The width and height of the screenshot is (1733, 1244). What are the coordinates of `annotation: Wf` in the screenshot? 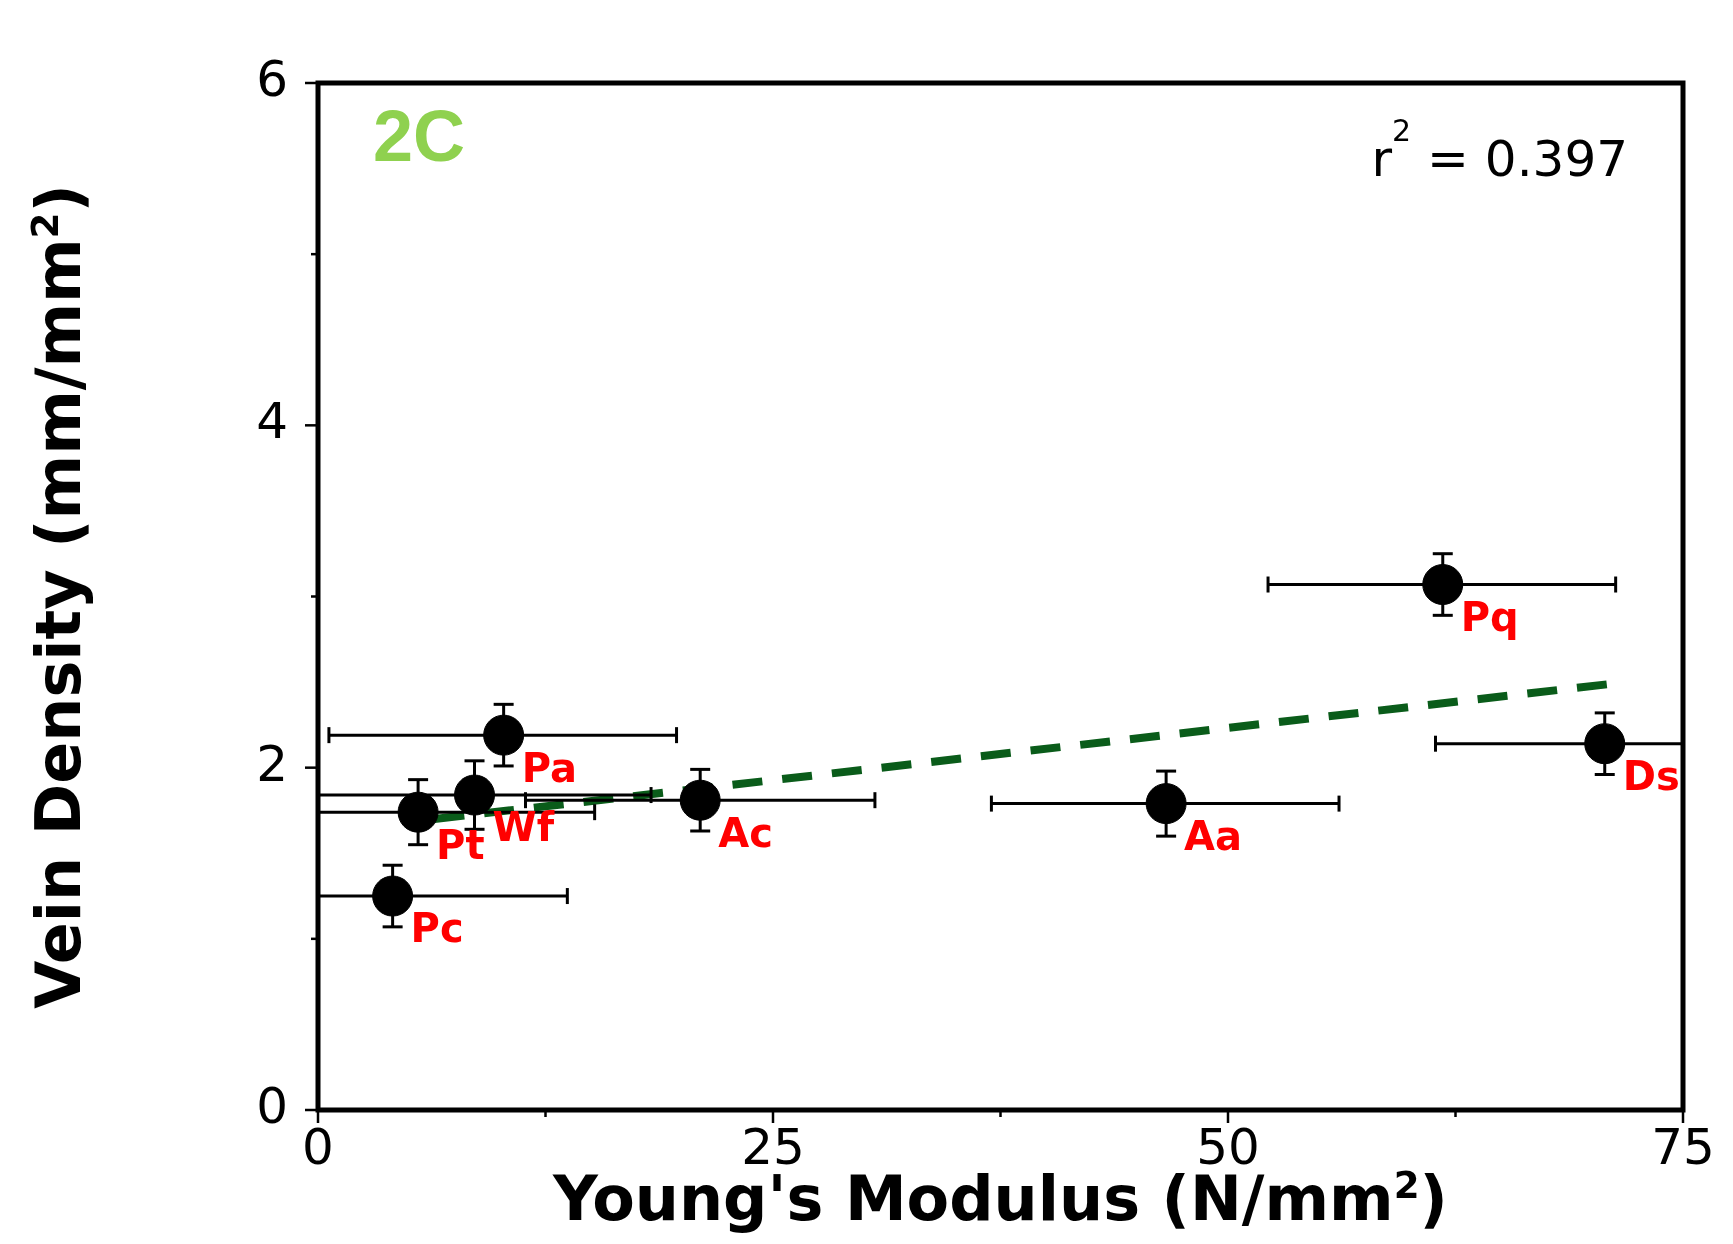 It's located at (523, 827).